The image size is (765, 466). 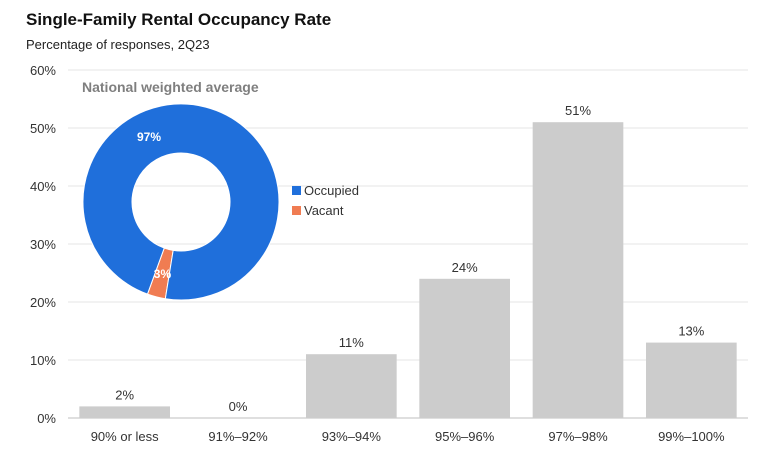 I want to click on x-tick-label: 90% or less, so click(x=125, y=436).